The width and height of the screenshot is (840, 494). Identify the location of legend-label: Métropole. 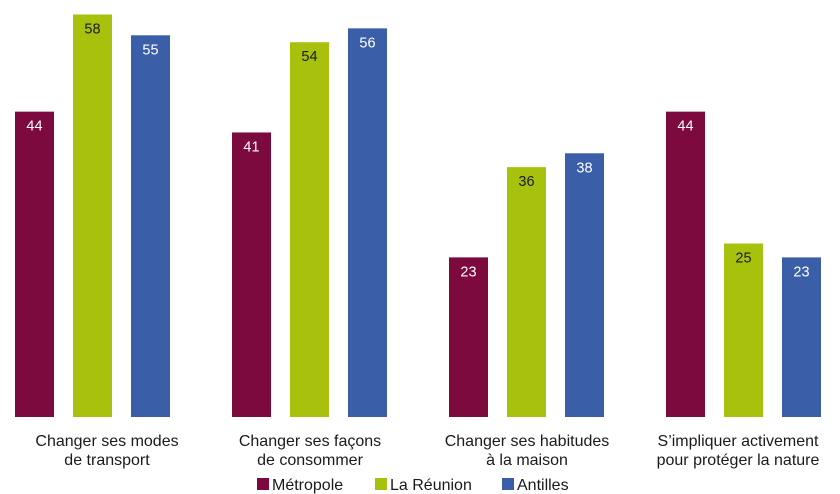
(307, 485).